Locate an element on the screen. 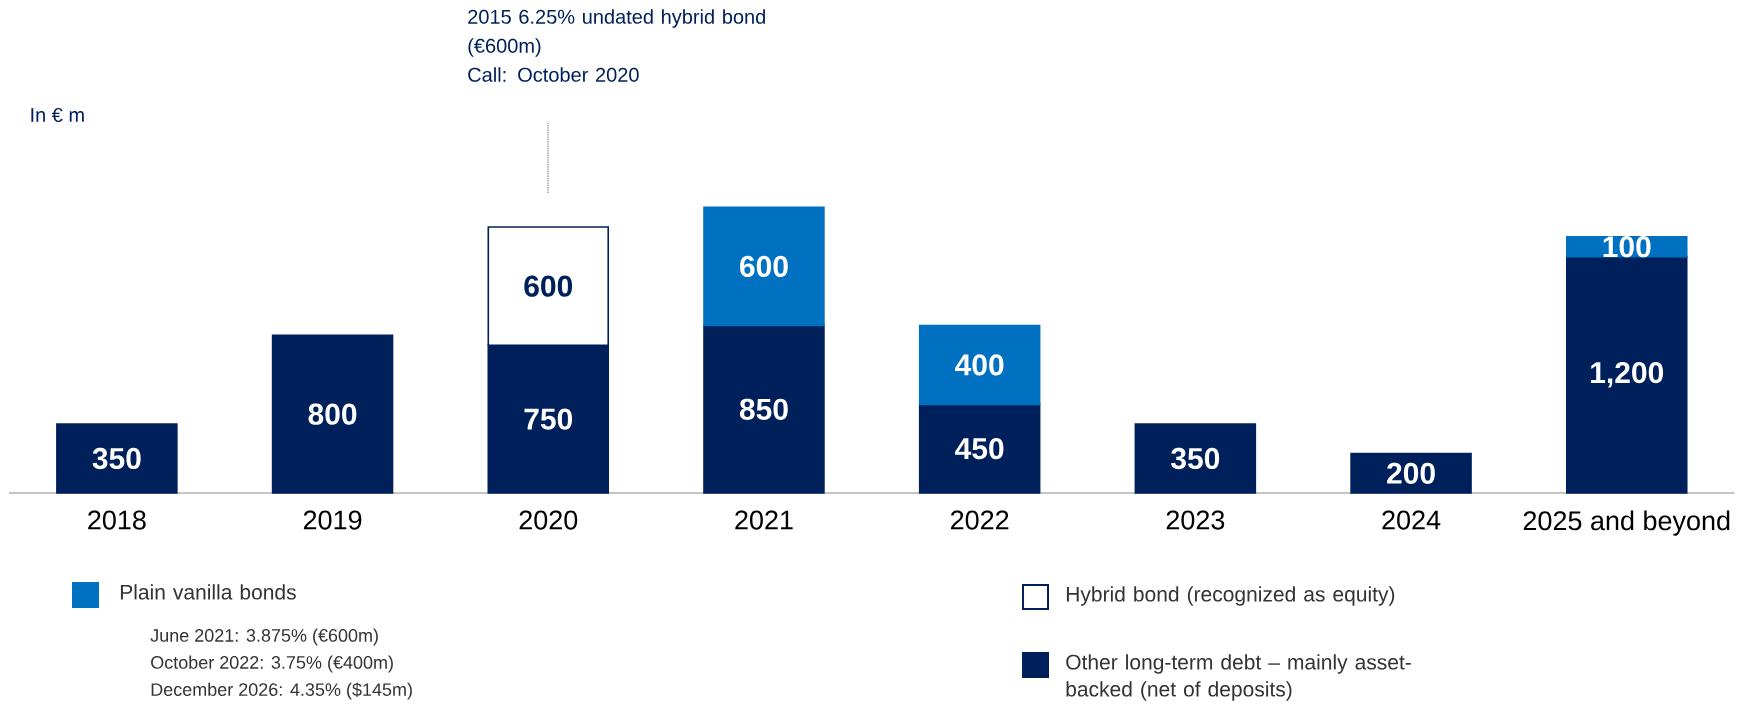 This screenshot has width=1744, height=711. x-tick-label: 2018 is located at coordinates (117, 520).